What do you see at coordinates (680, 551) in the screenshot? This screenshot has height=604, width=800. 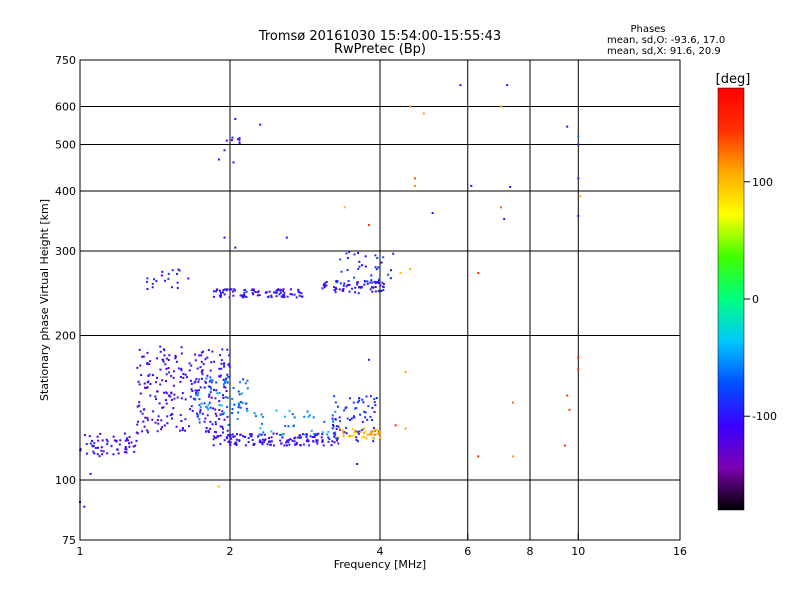 I see `x-tick-label: 16` at bounding box center [680, 551].